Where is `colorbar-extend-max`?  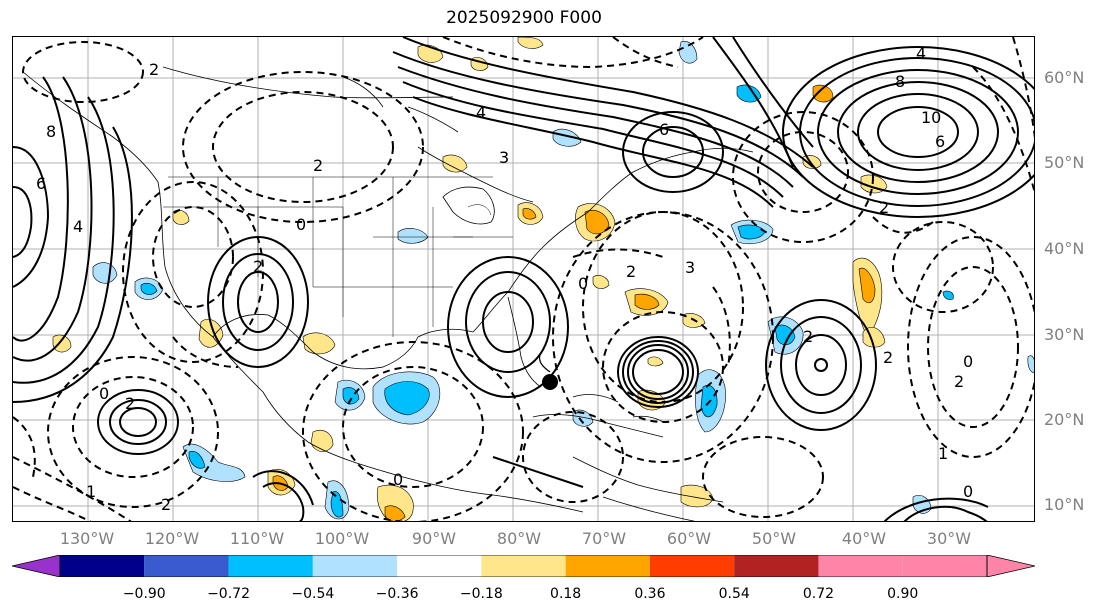
colorbar-extend-max is located at coordinates (1010, 566).